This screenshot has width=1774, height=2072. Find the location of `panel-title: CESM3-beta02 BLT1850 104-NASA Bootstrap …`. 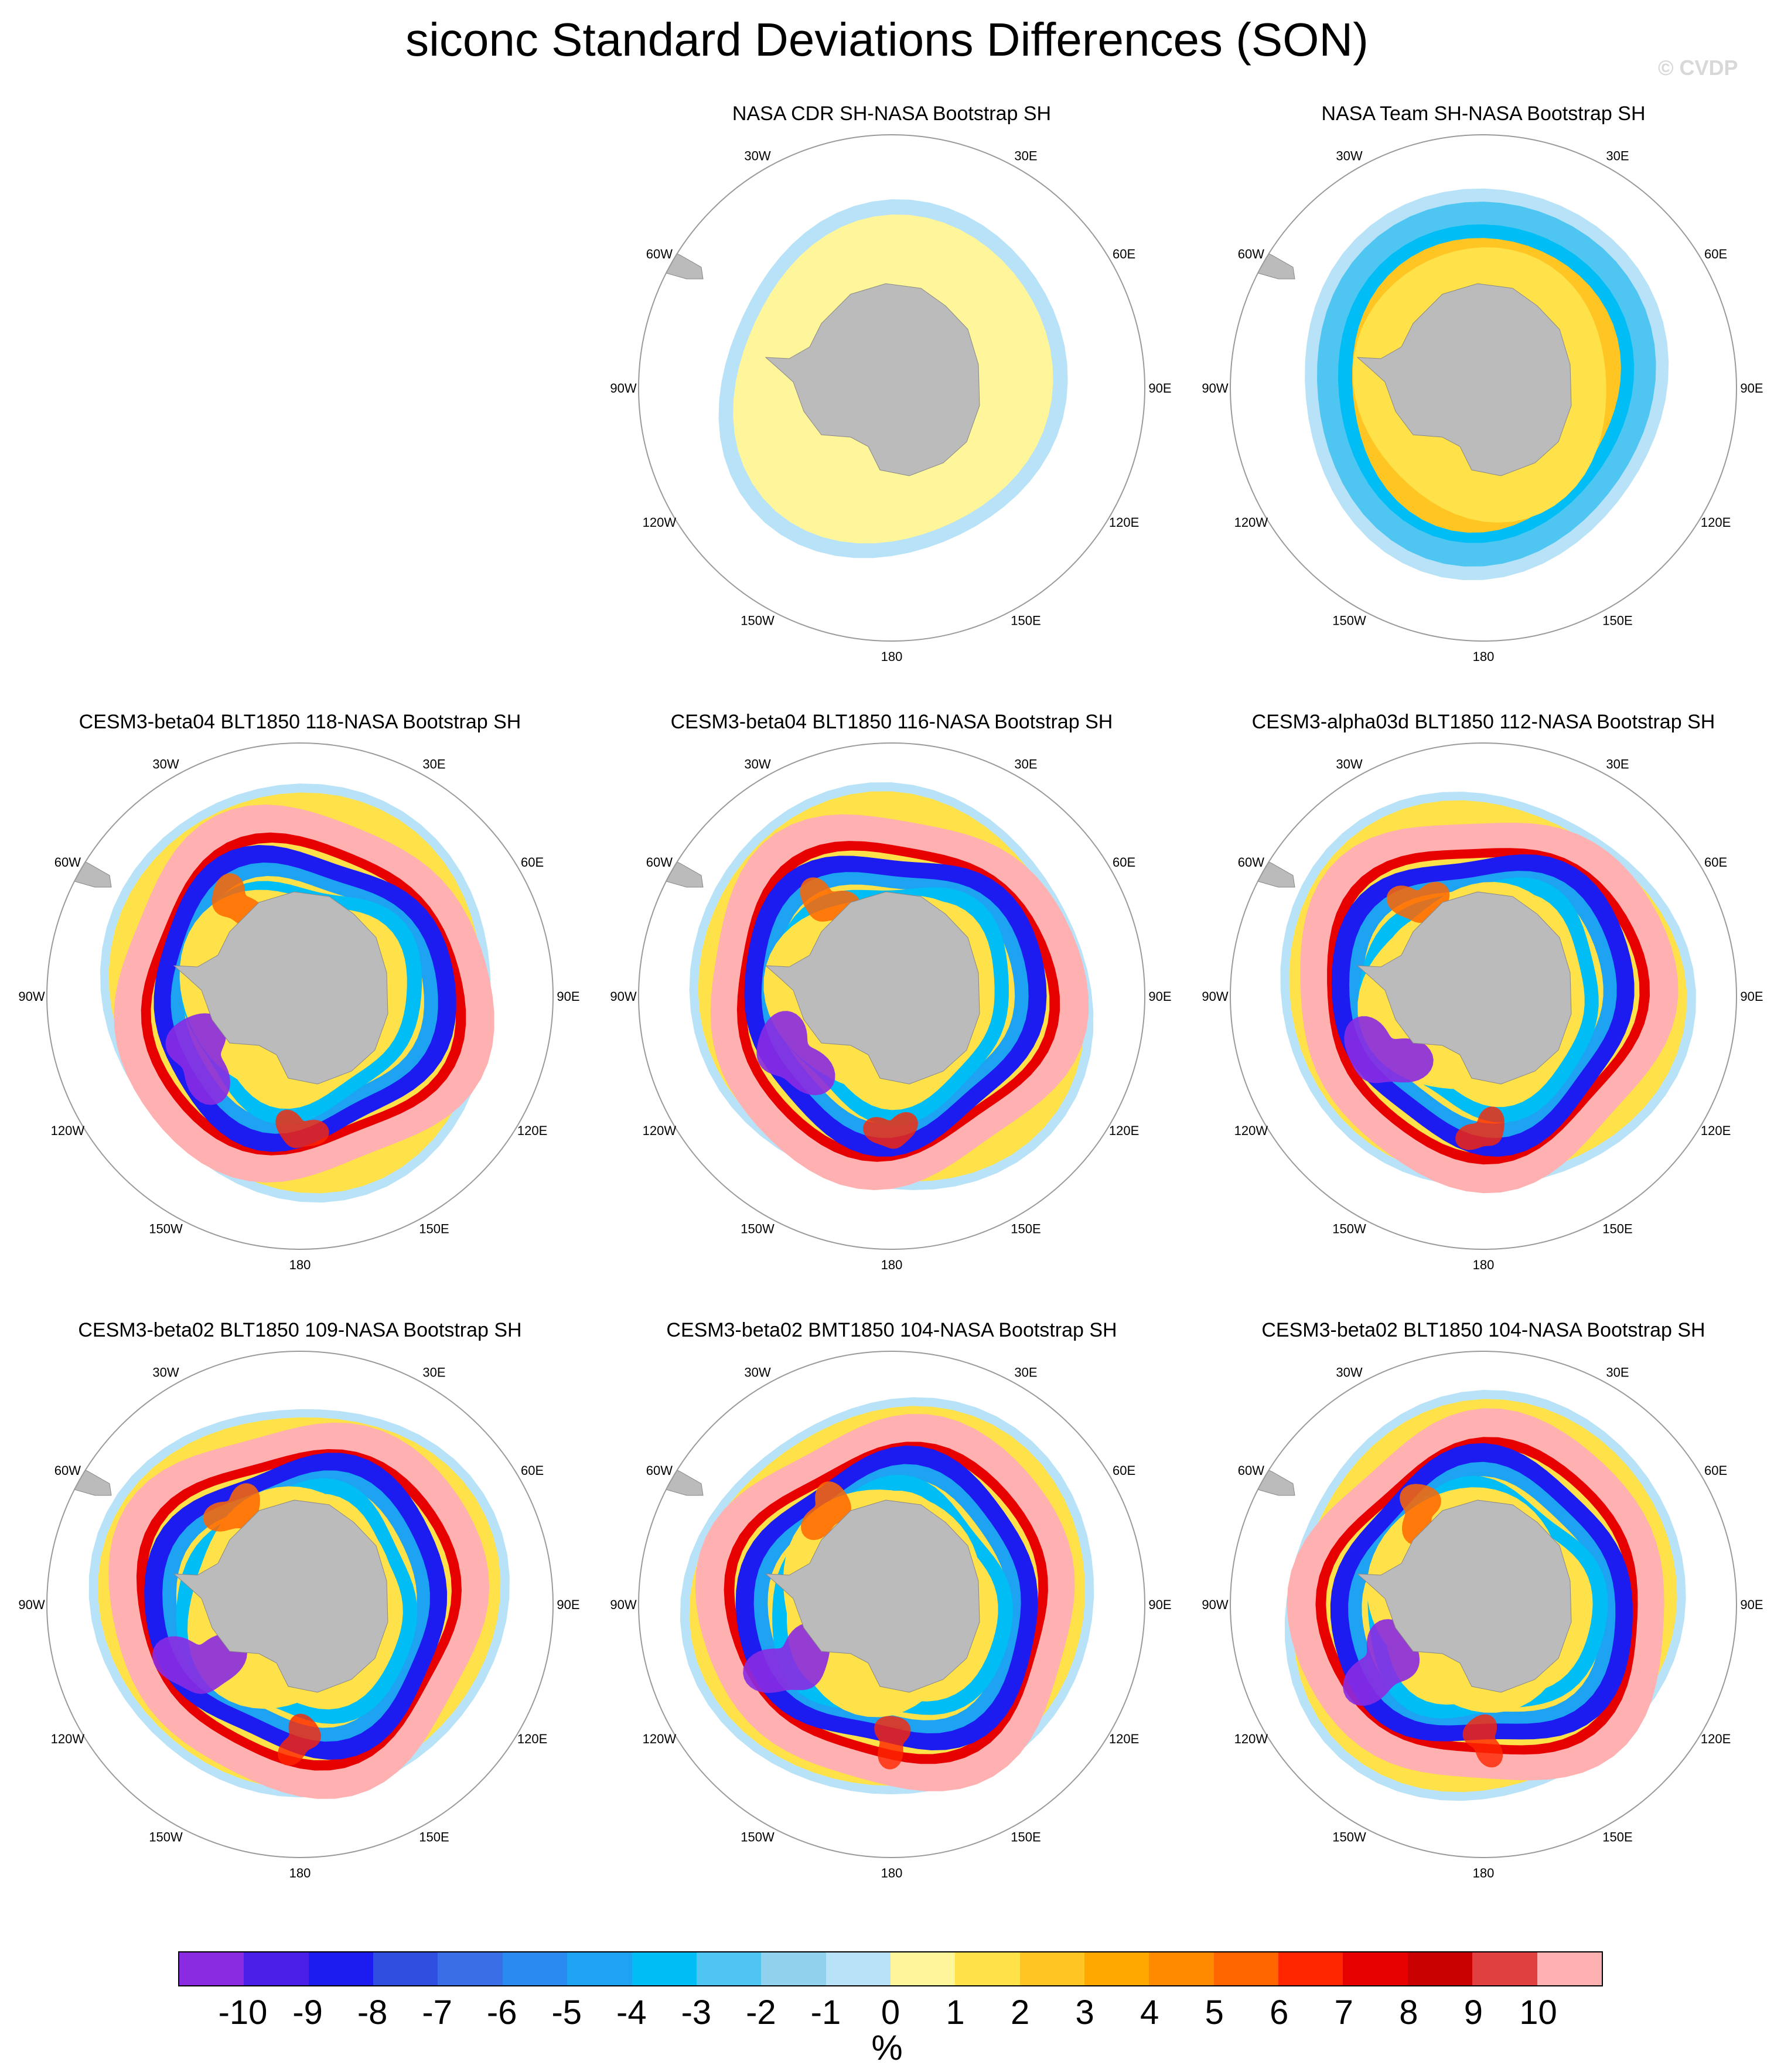

panel-title: CESM3-beta02 BLT1850 104-NASA Bootstrap … is located at coordinates (1483, 1330).